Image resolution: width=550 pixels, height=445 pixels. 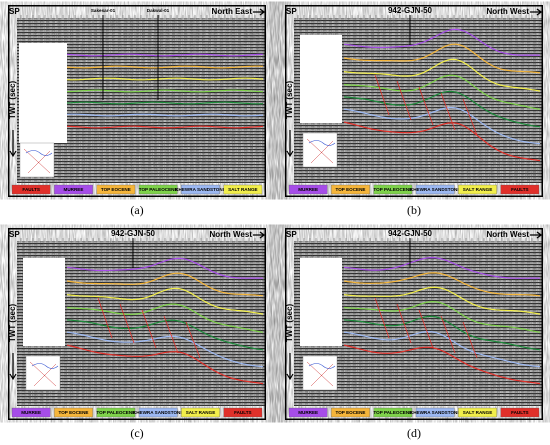 I want to click on legend-label: FAULTS, so click(x=520, y=412).